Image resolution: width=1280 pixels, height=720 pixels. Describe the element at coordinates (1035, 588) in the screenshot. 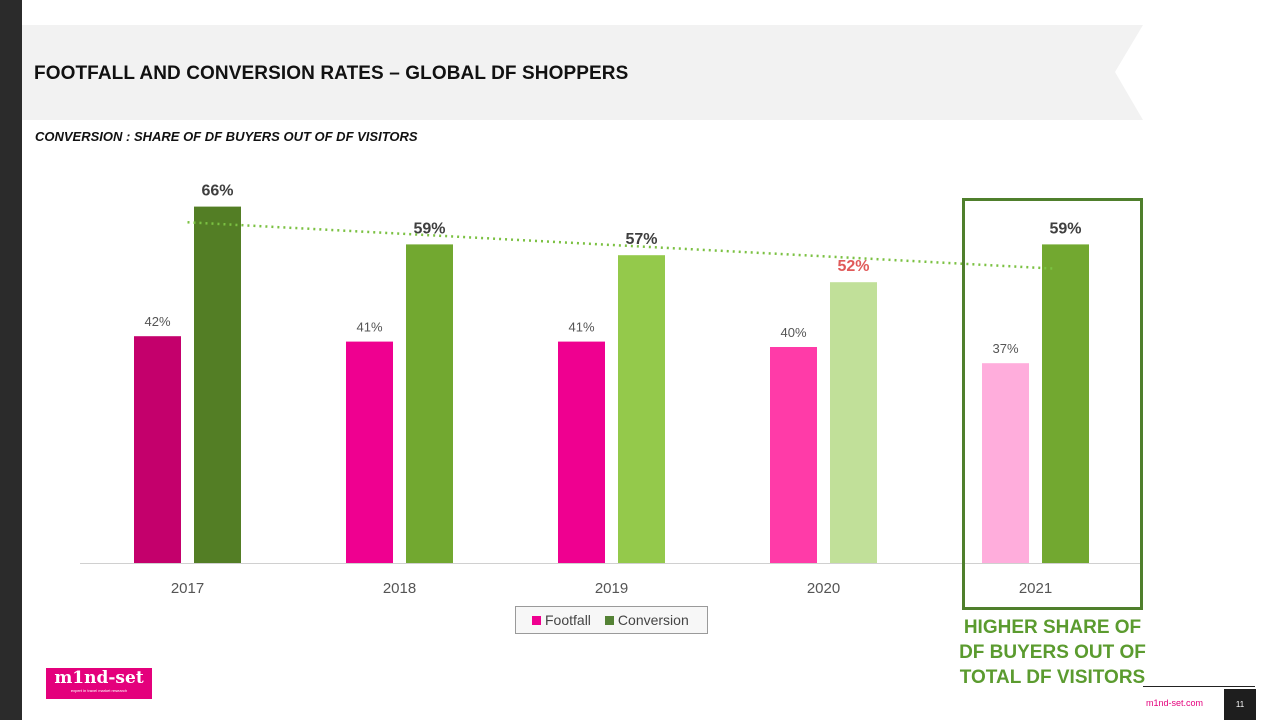

I see `x-tick-label-2021: 2021` at that location.